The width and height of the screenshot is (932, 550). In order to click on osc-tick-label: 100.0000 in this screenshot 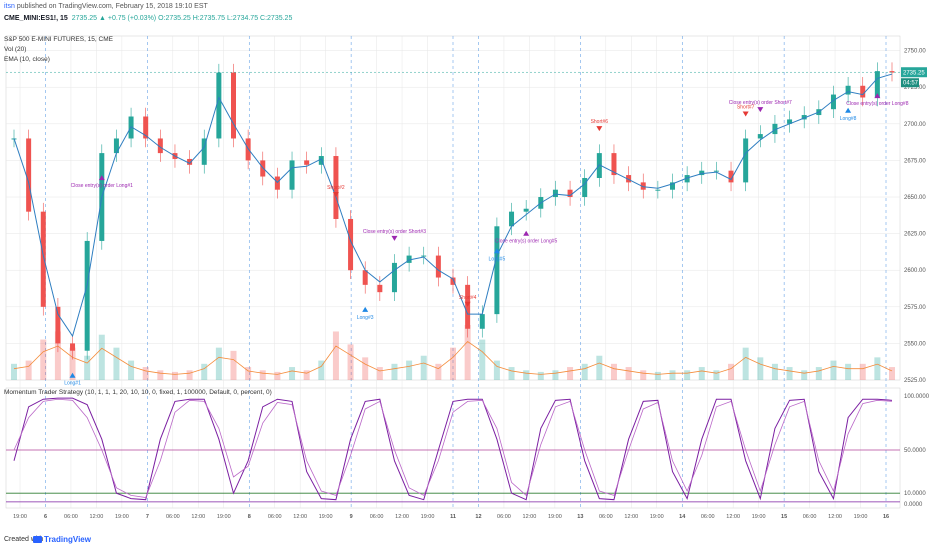, I will do `click(917, 397)`.